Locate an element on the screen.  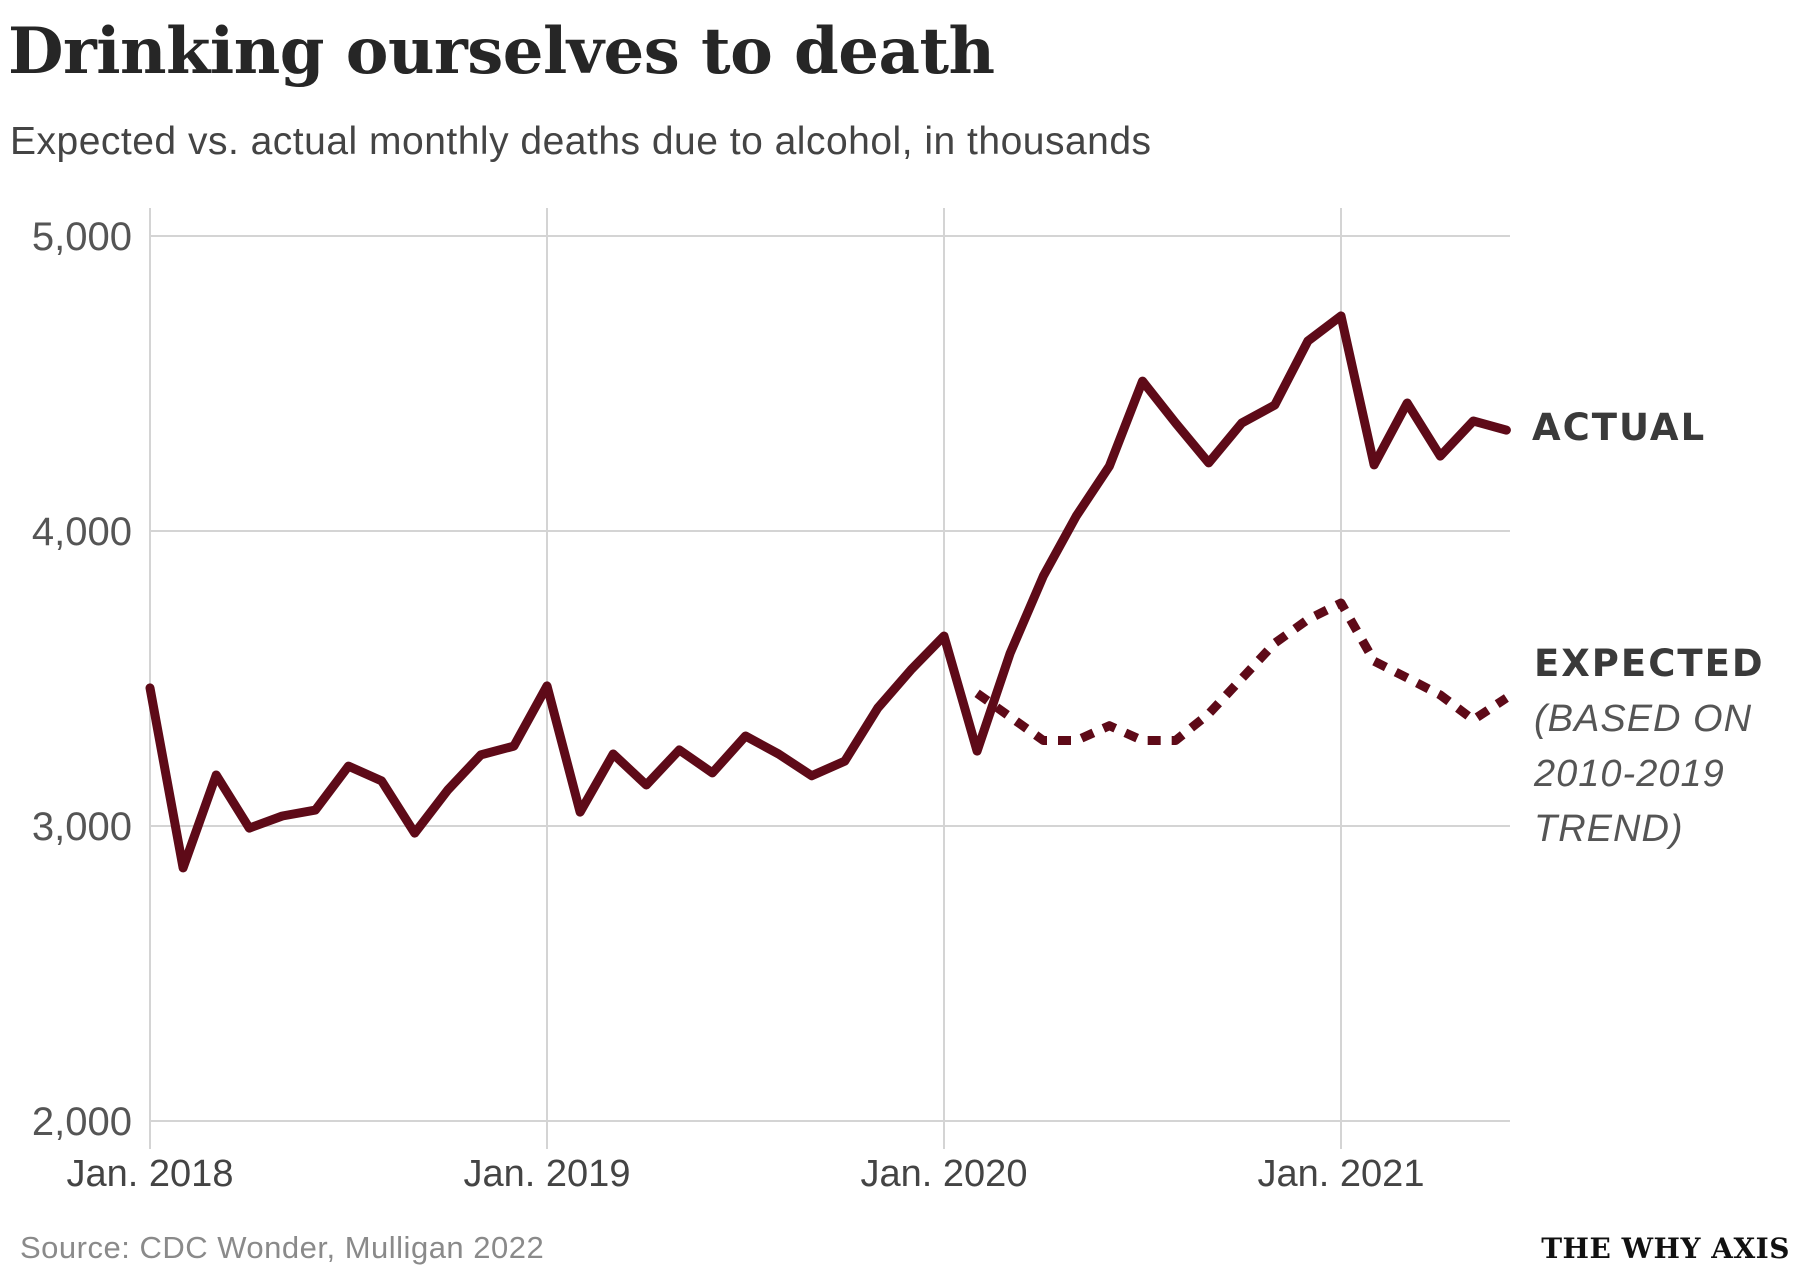
x-tick-label: Jan. 2020 is located at coordinates (944, 1174).